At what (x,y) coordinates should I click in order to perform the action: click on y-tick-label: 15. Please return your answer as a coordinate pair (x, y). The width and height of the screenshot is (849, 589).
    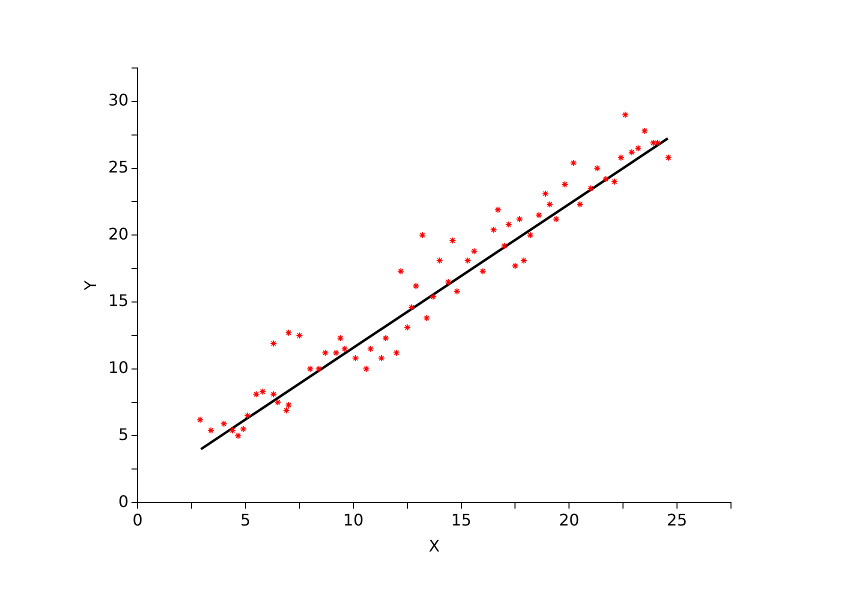
    Looking at the image, I should click on (118, 300).